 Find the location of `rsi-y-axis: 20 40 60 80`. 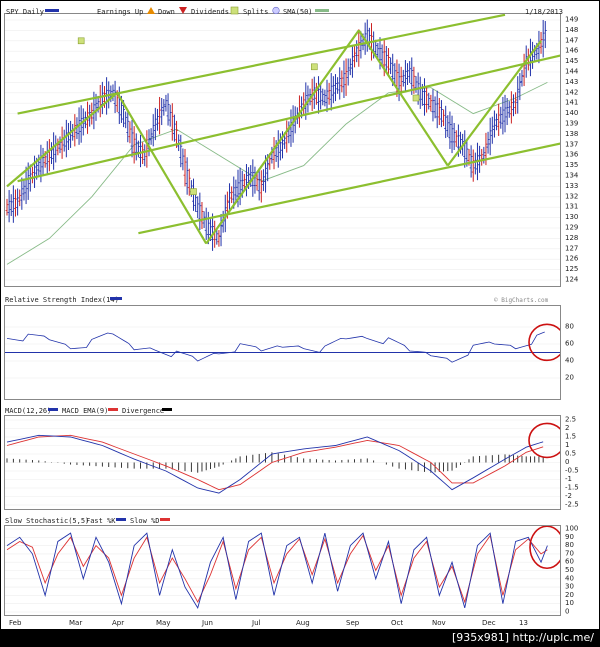

rsi-y-axis: 20 40 60 80 is located at coordinates (569, 352).